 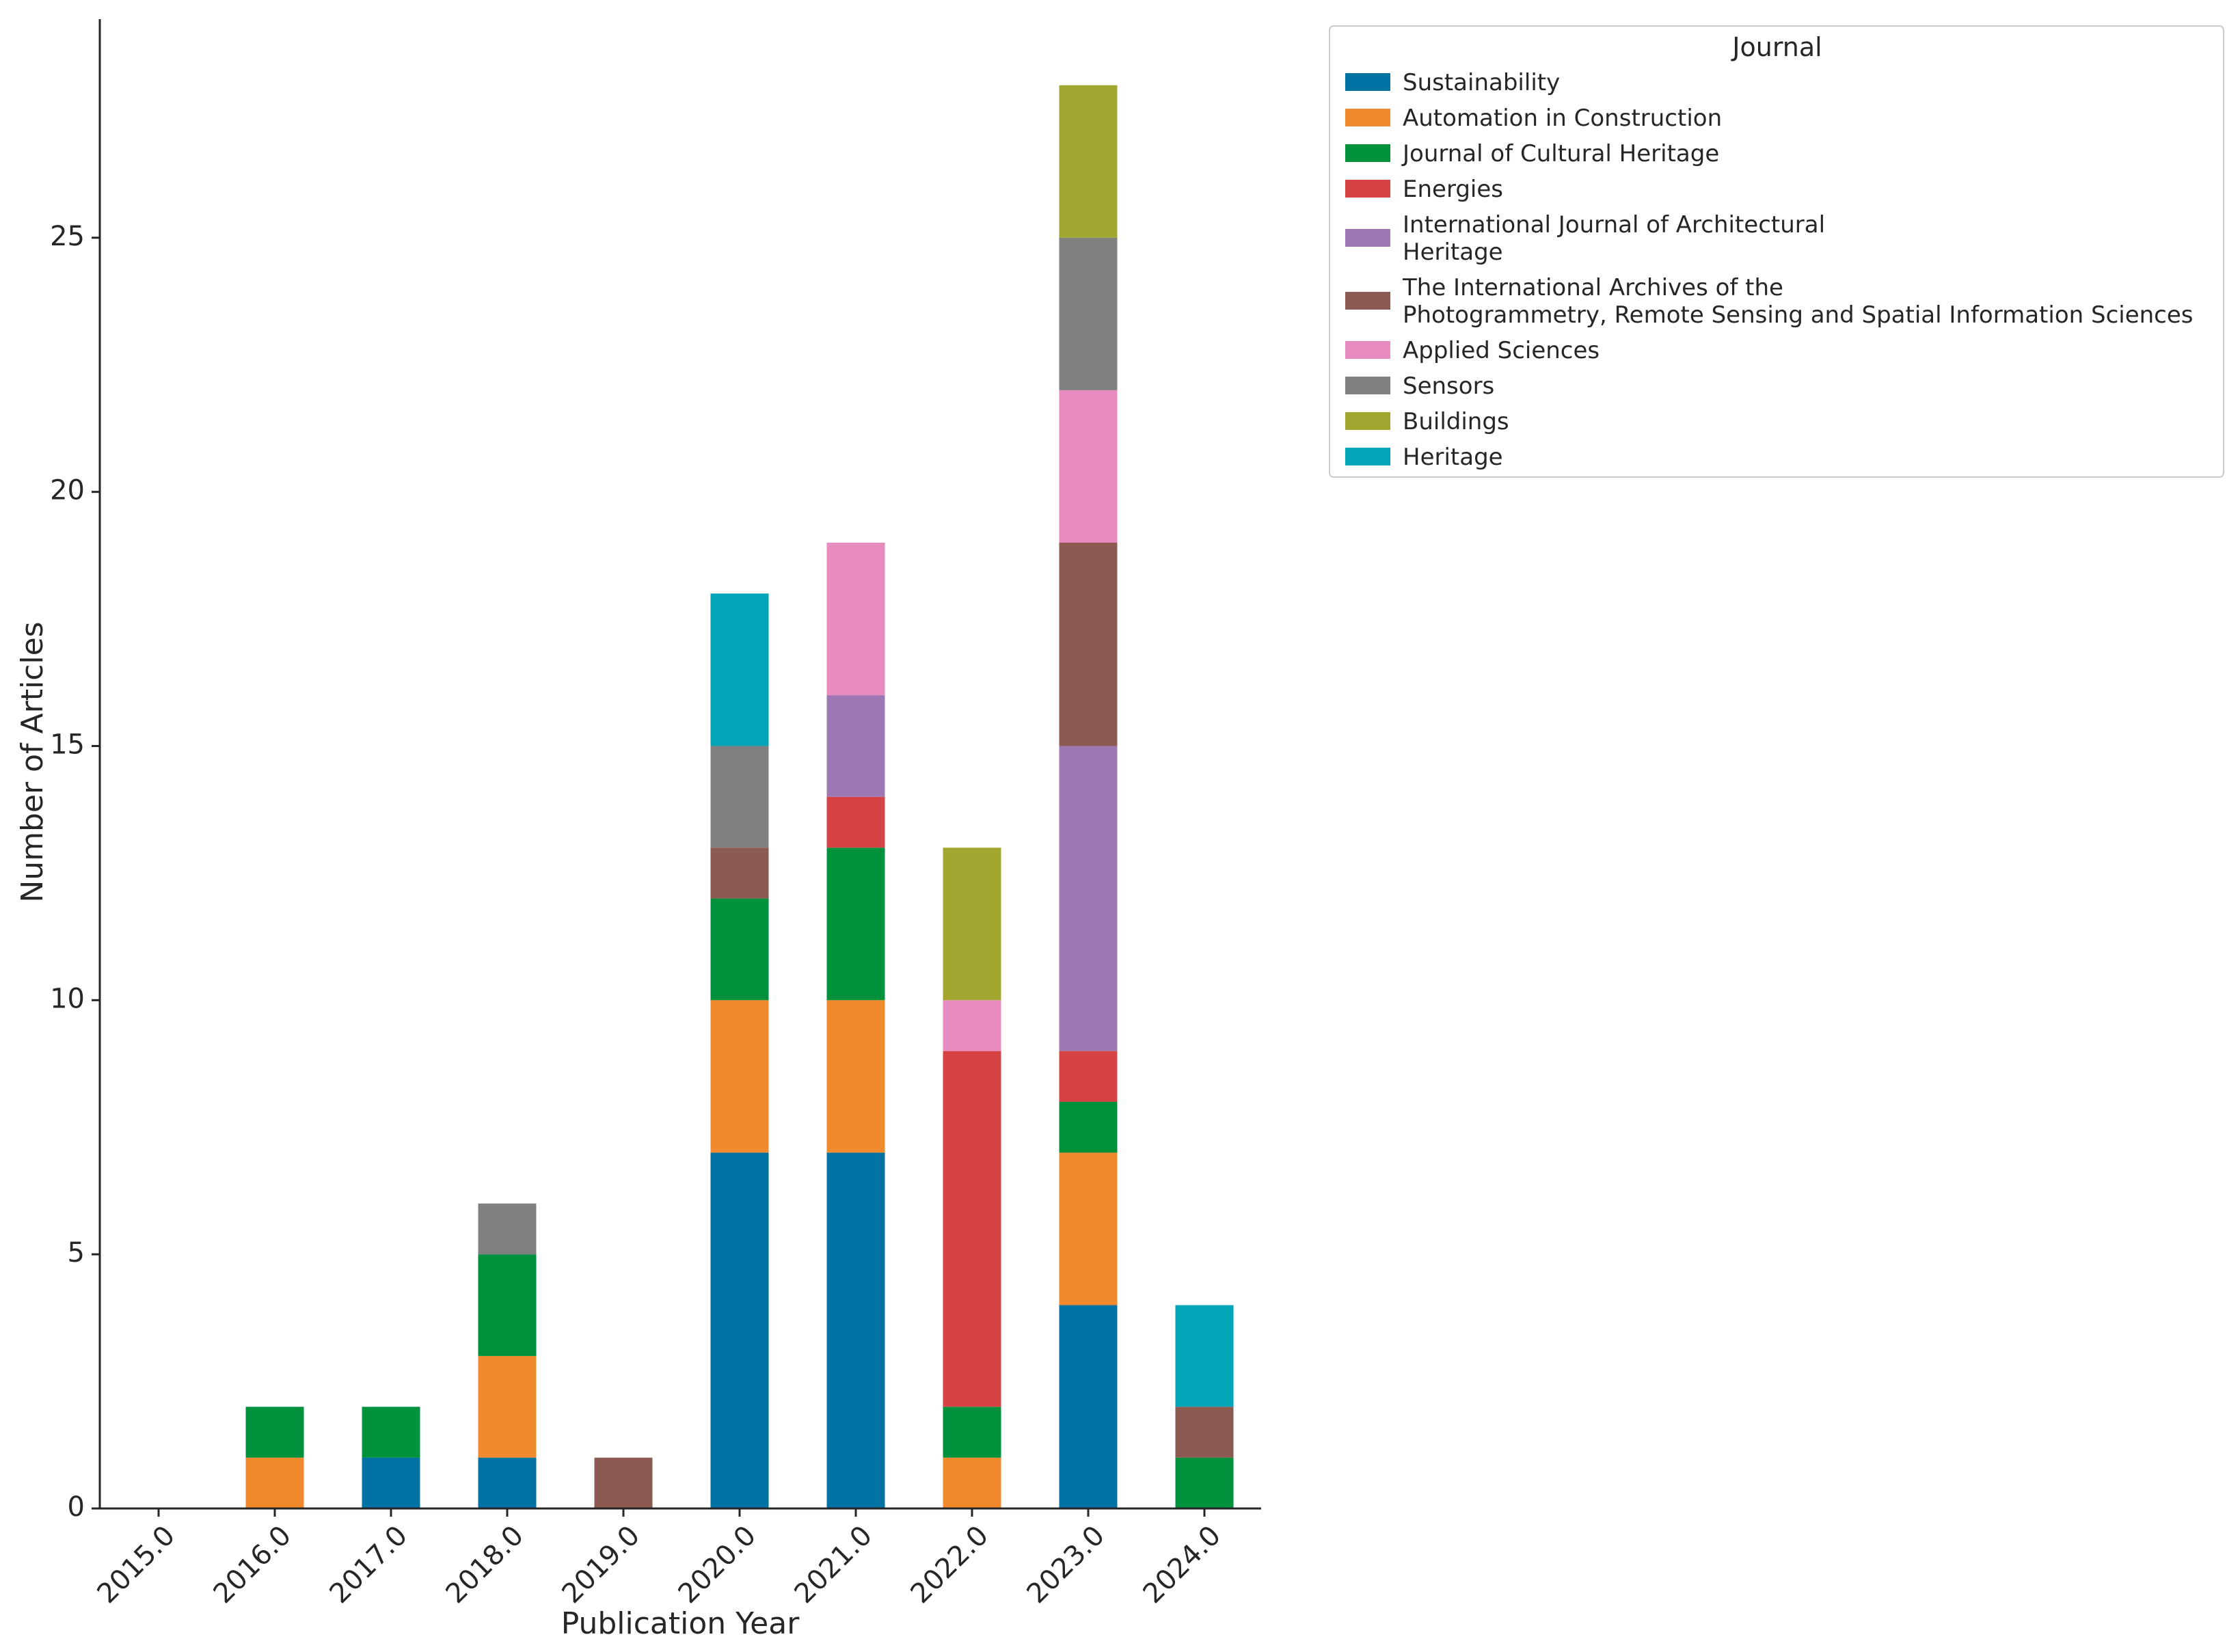 I want to click on y-tick-label: 0, so click(x=76, y=1507).